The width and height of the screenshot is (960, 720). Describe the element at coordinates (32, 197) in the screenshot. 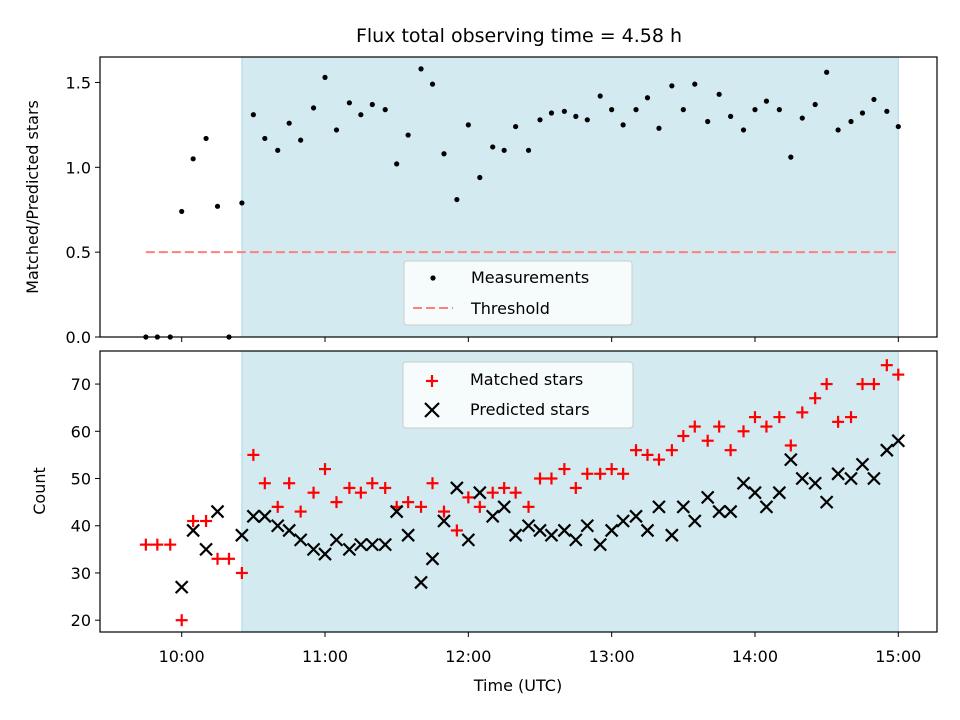

I see `top-y-axis-label: Matched/Predicted stars` at that location.